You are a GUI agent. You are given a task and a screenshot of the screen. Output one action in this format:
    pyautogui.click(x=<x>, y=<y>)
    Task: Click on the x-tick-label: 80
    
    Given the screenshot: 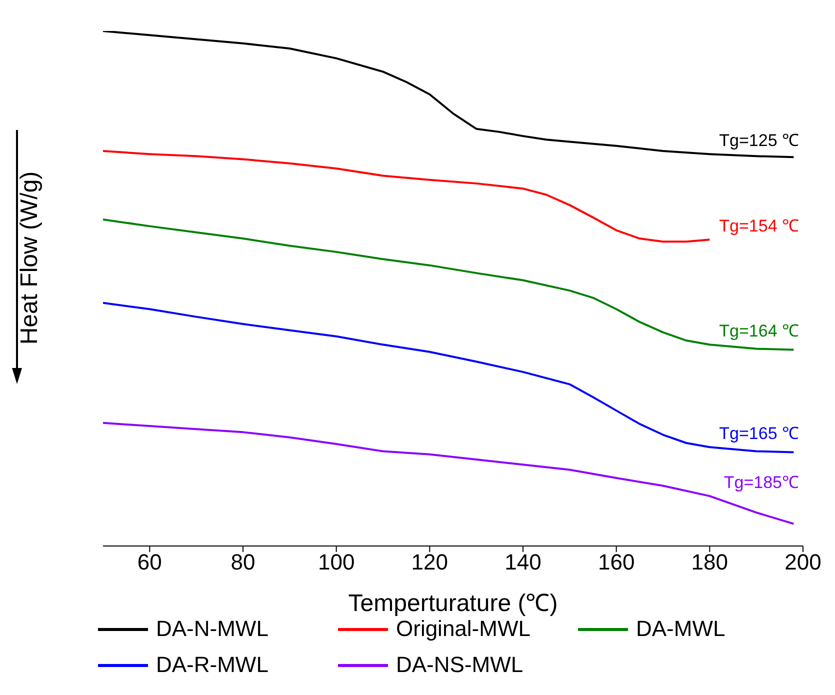 What is the action you would take?
    pyautogui.click(x=243, y=562)
    